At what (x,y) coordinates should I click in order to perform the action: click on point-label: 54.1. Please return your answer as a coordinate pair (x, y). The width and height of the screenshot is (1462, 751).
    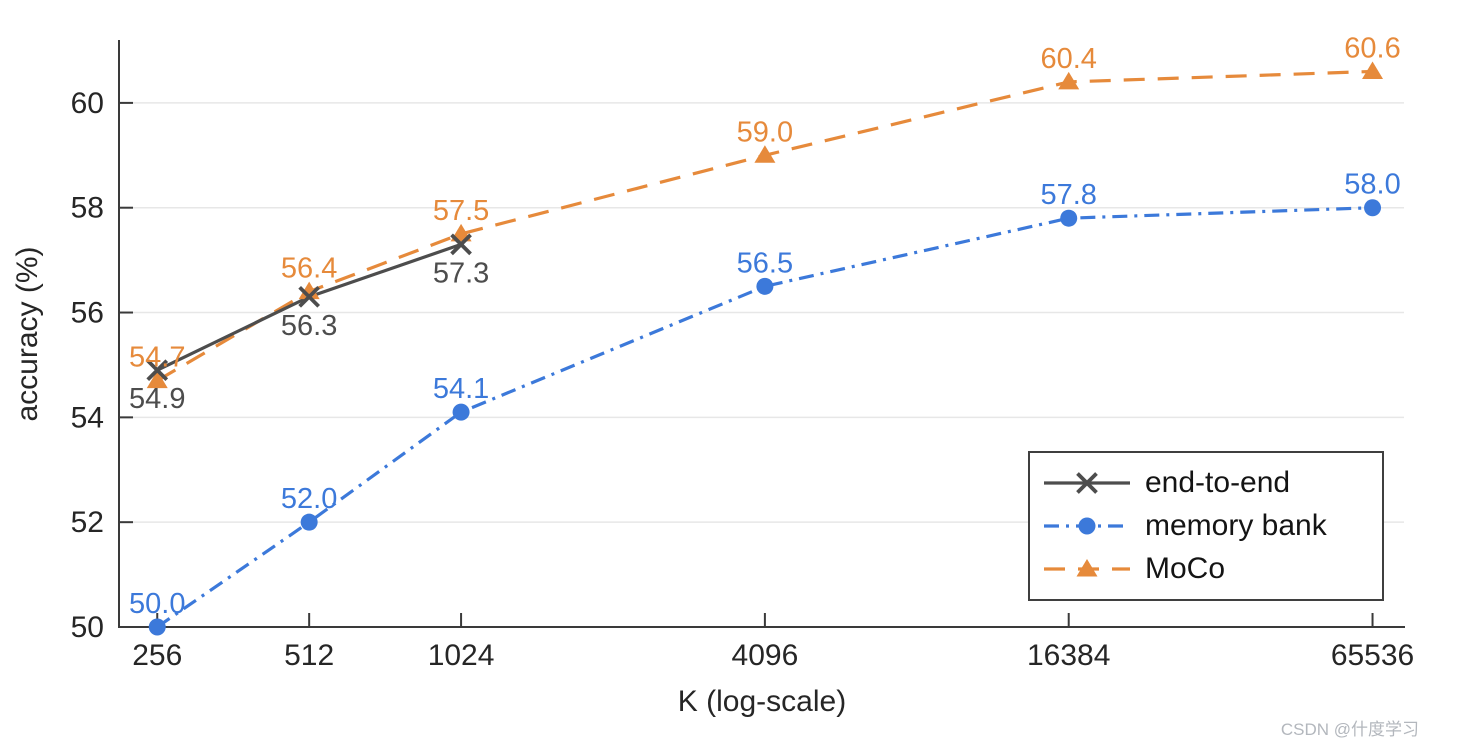
    Looking at the image, I should click on (461, 389).